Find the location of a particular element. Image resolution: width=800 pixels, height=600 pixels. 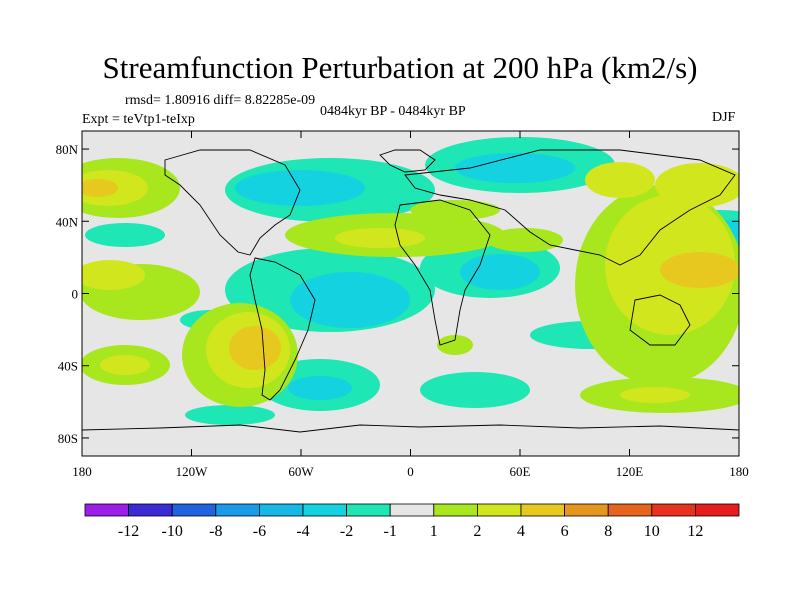

australia-coast is located at coordinates (660, 320).